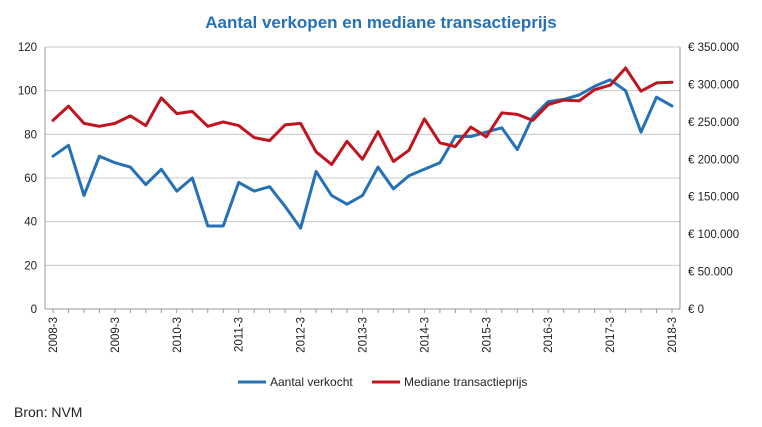 This screenshot has width=762, height=427. I want to click on right-tick-label: € 150.000, so click(713, 198).